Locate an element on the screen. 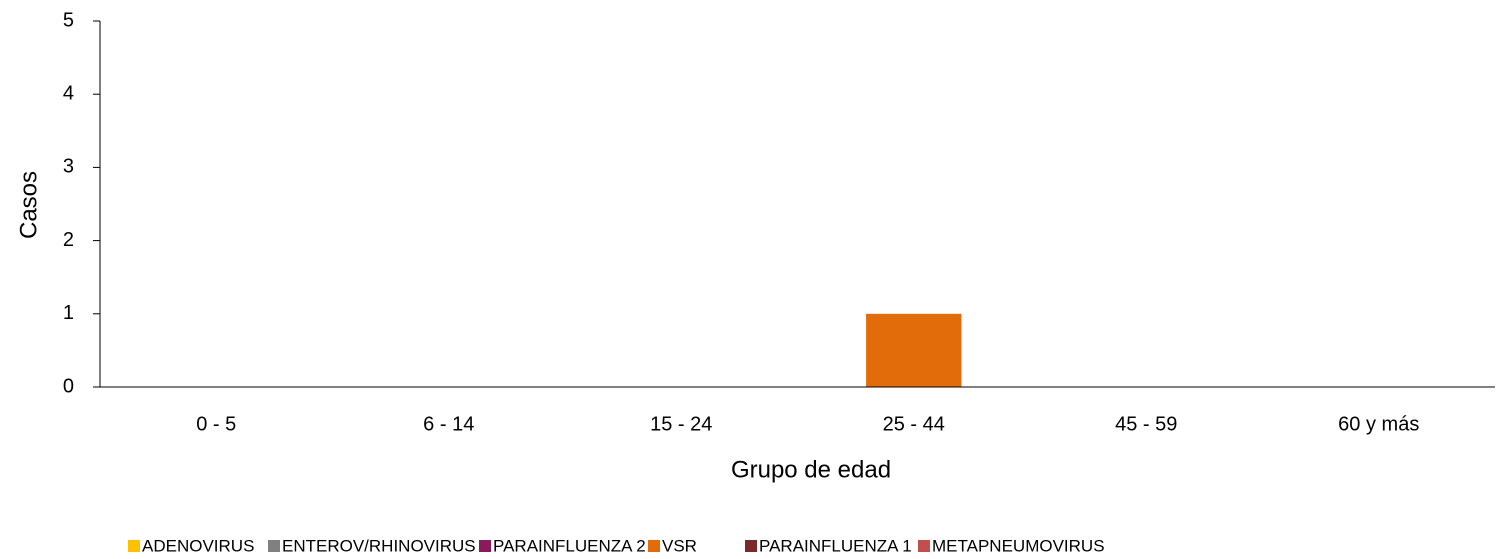 Image resolution: width=1504 pixels, height=559 pixels. y-tick-label: 1 is located at coordinates (68, 313).